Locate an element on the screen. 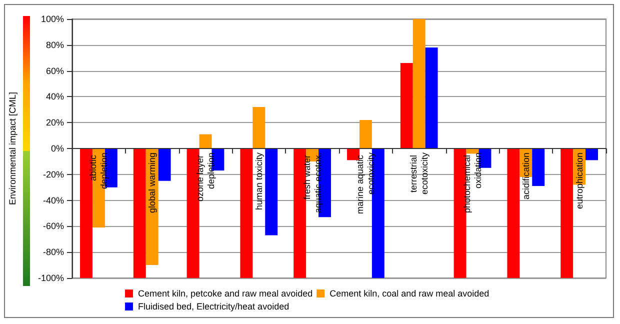  y-tick-label: -80% is located at coordinates (53, 252).